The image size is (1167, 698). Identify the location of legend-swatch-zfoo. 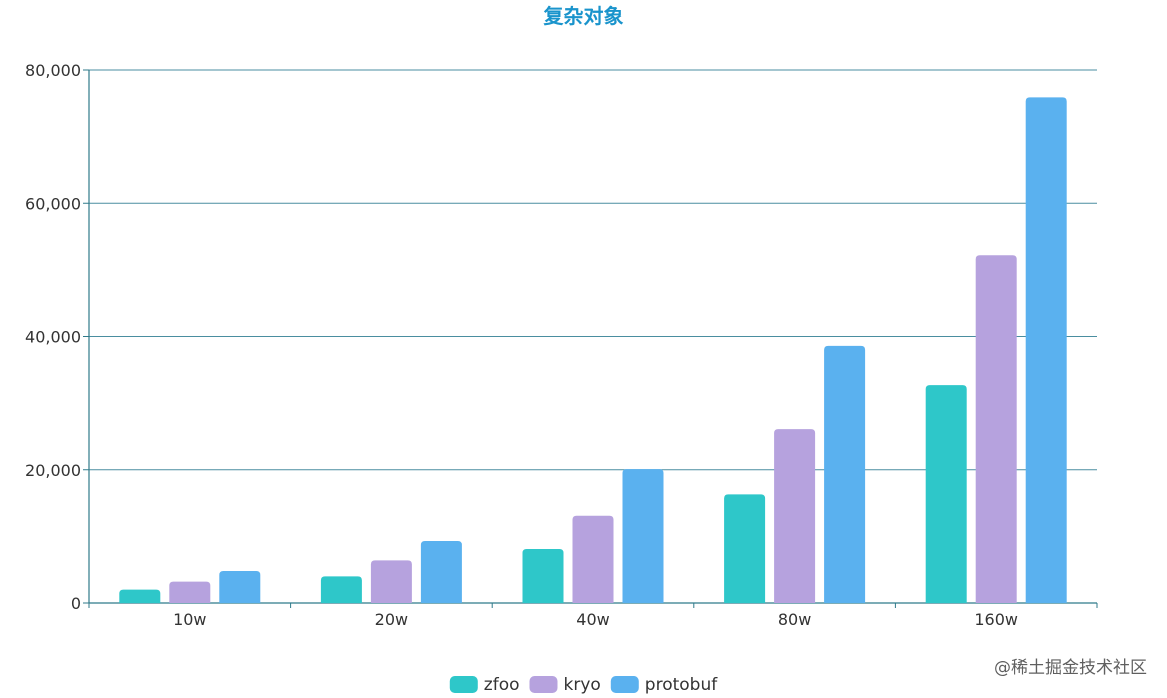
(463, 684).